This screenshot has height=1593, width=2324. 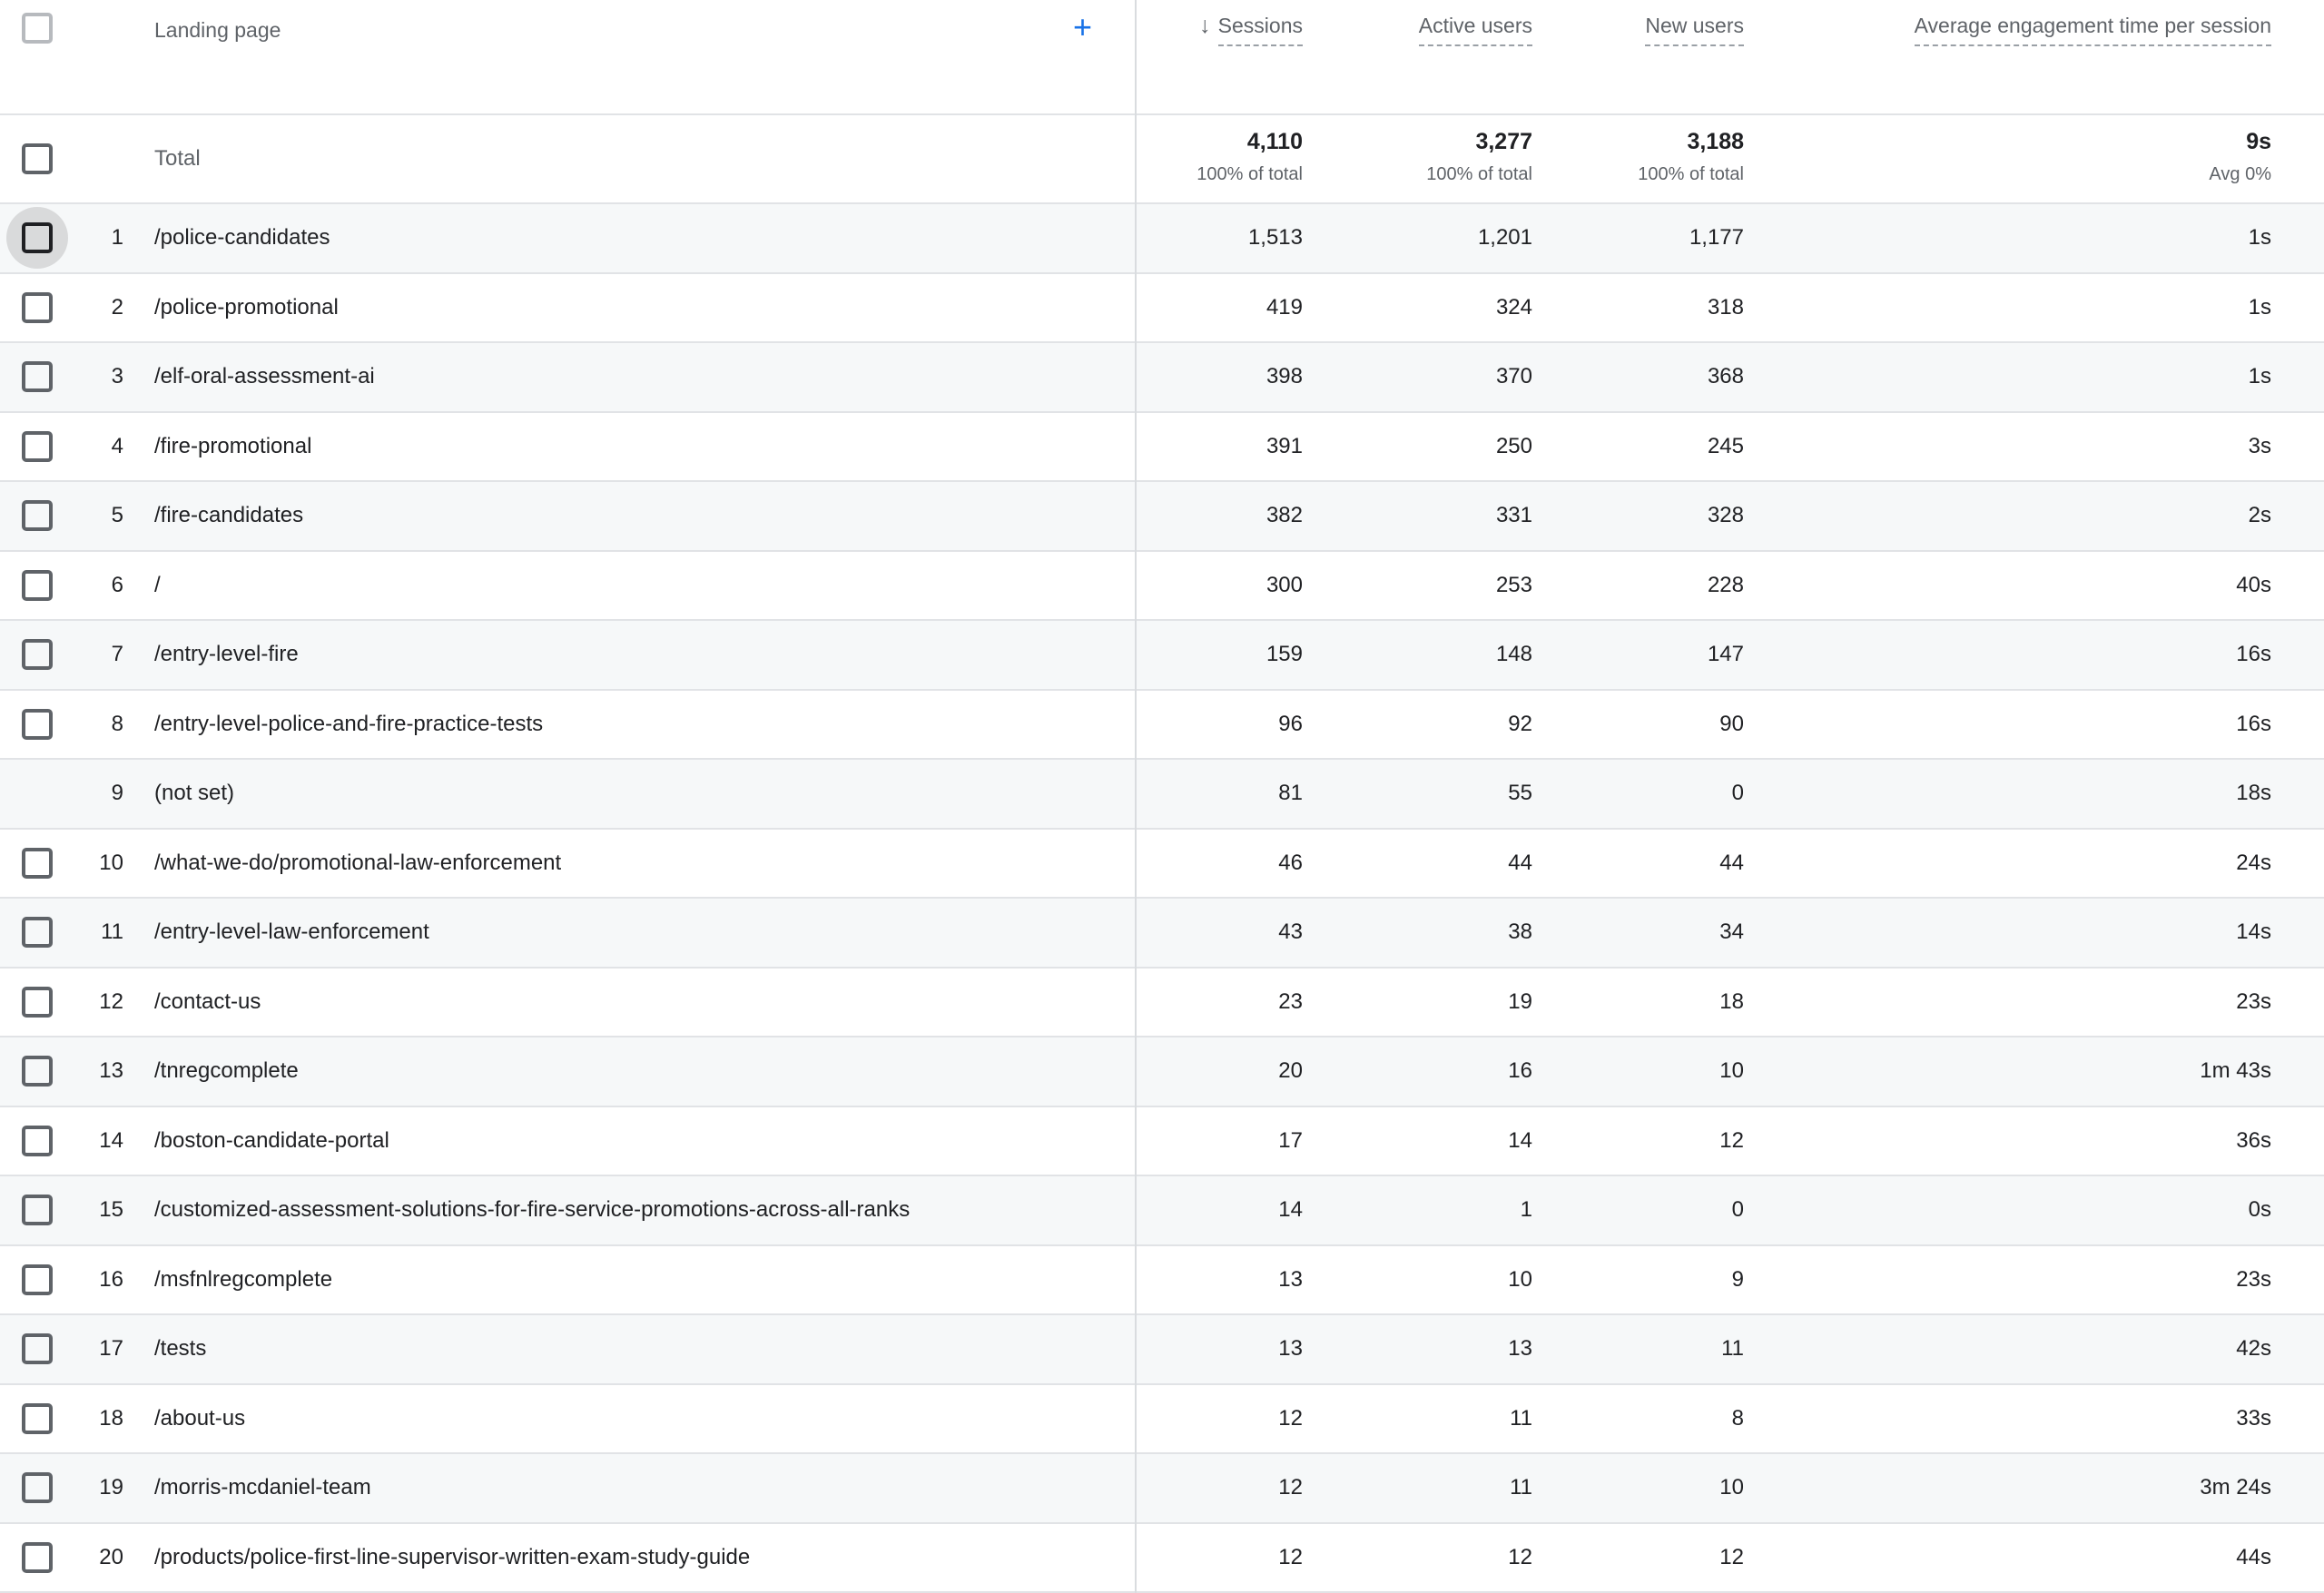 What do you see at coordinates (1284, 376) in the screenshot?
I see `sessions-cell: 398` at bounding box center [1284, 376].